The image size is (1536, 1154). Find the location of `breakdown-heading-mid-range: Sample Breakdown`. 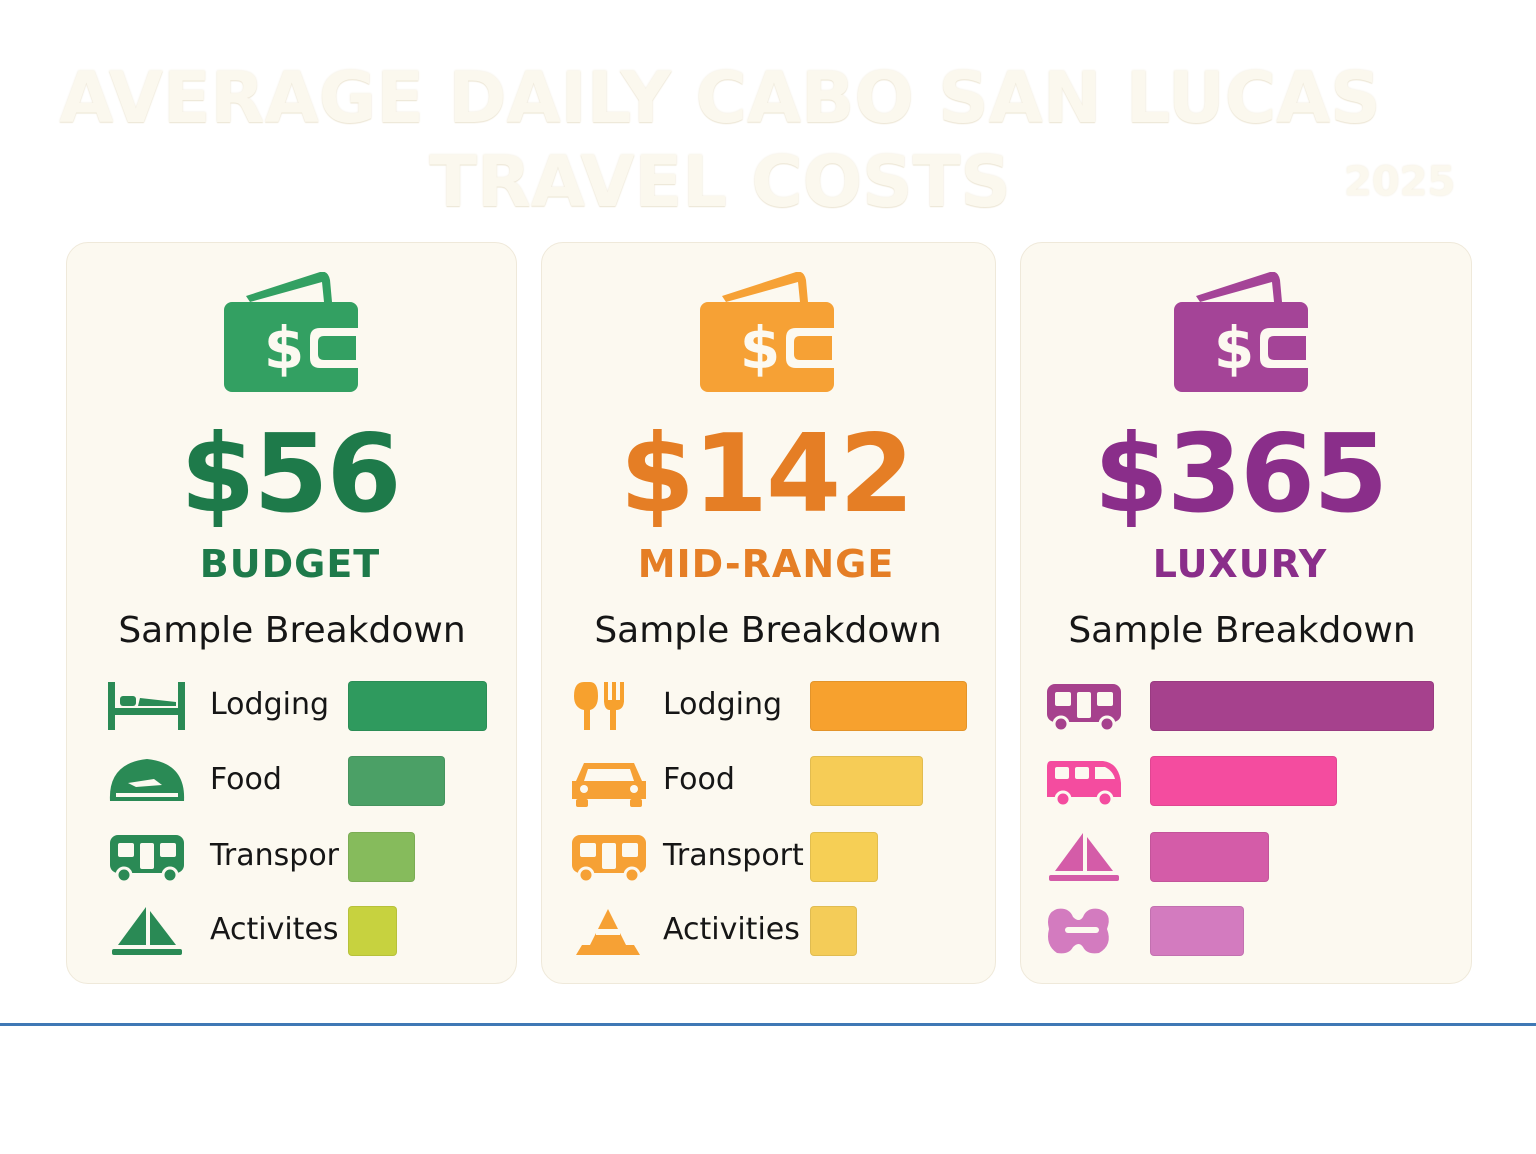

breakdown-heading-mid-range: Sample Breakdown is located at coordinates (768, 630).